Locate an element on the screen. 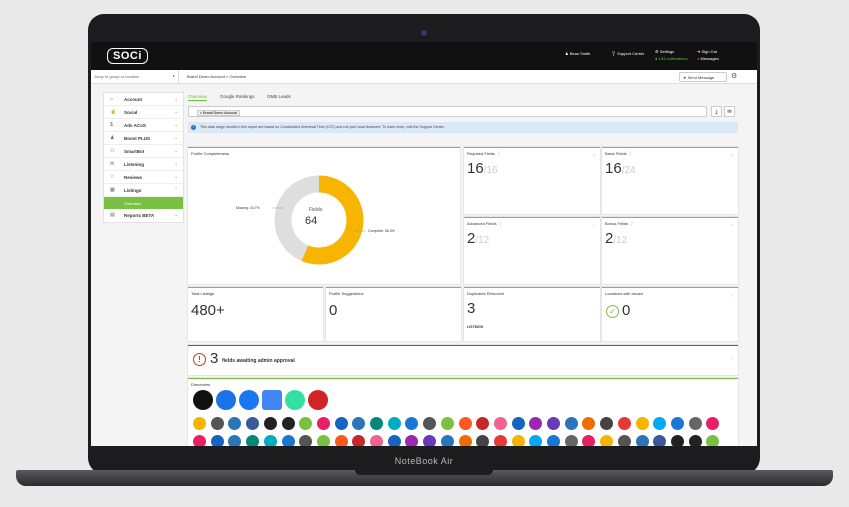 Image resolution: width=849 pixels, height=507 pixels. profile-suggestions-card: Profile Suggestions 0 is located at coordinates (393, 314).